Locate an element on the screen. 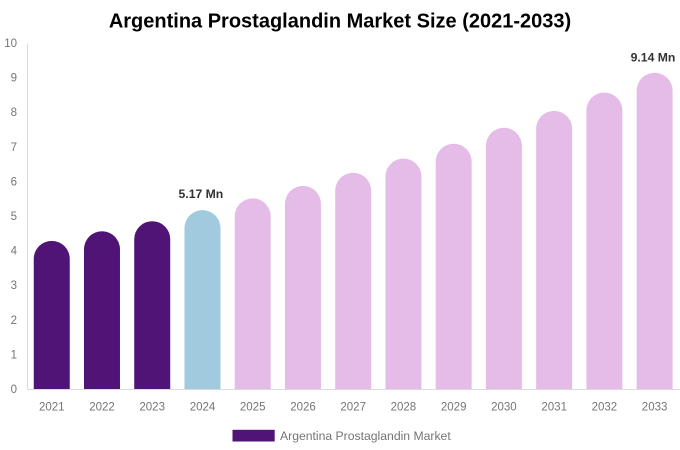  svg-text: 7 is located at coordinates (14, 148).